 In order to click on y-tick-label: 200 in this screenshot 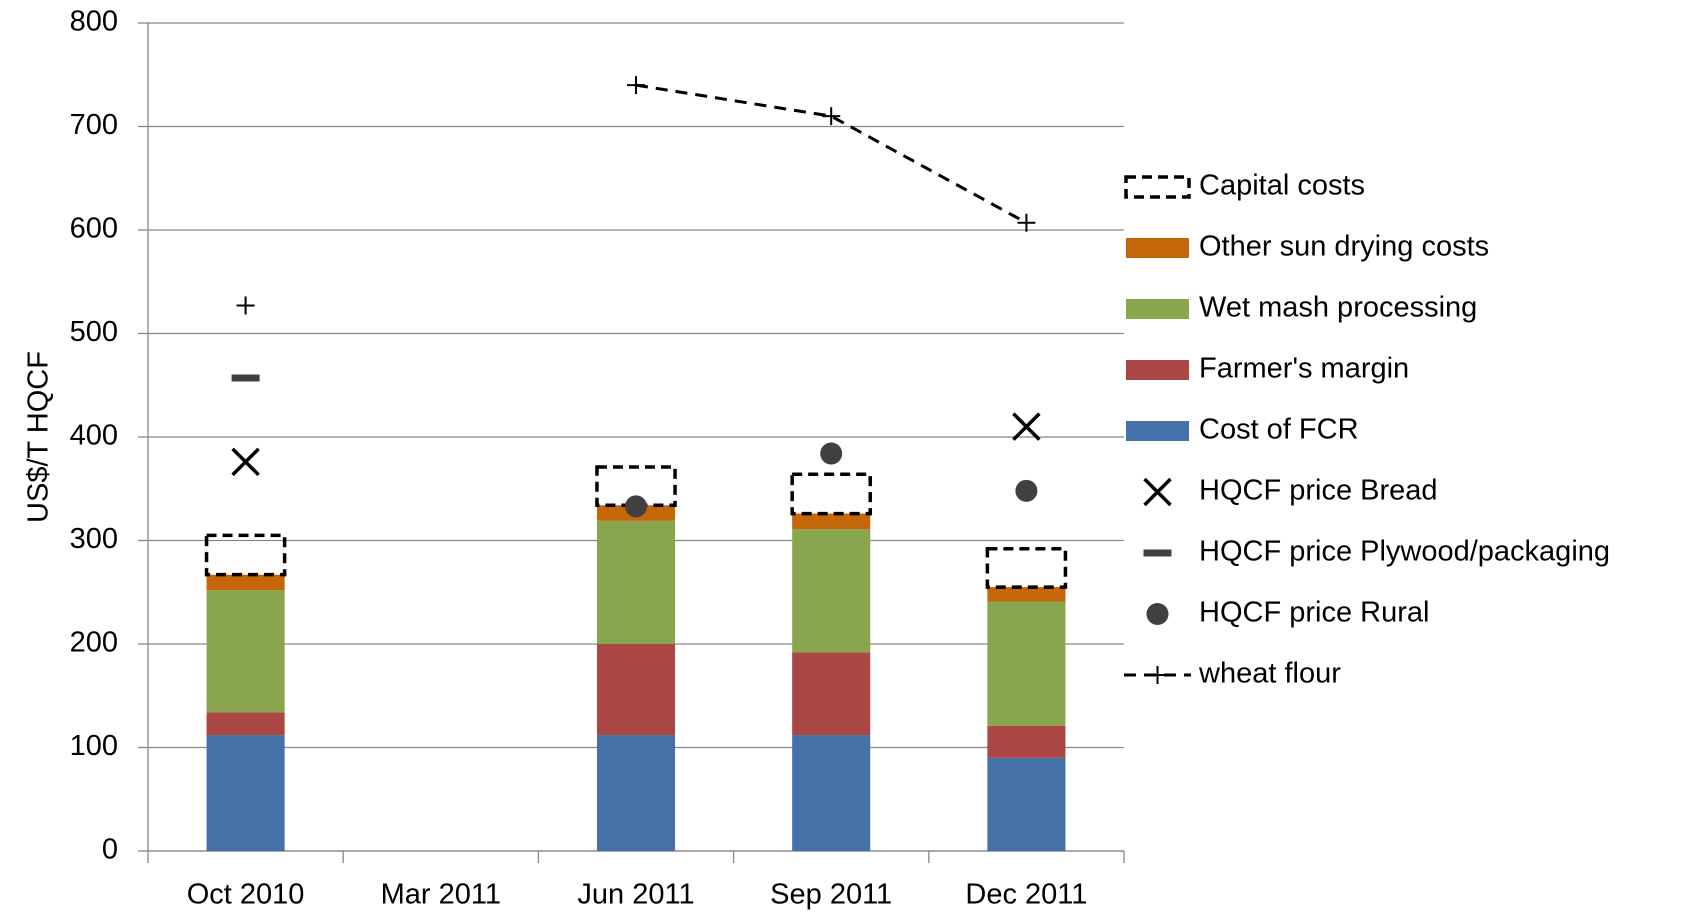, I will do `click(94, 643)`.